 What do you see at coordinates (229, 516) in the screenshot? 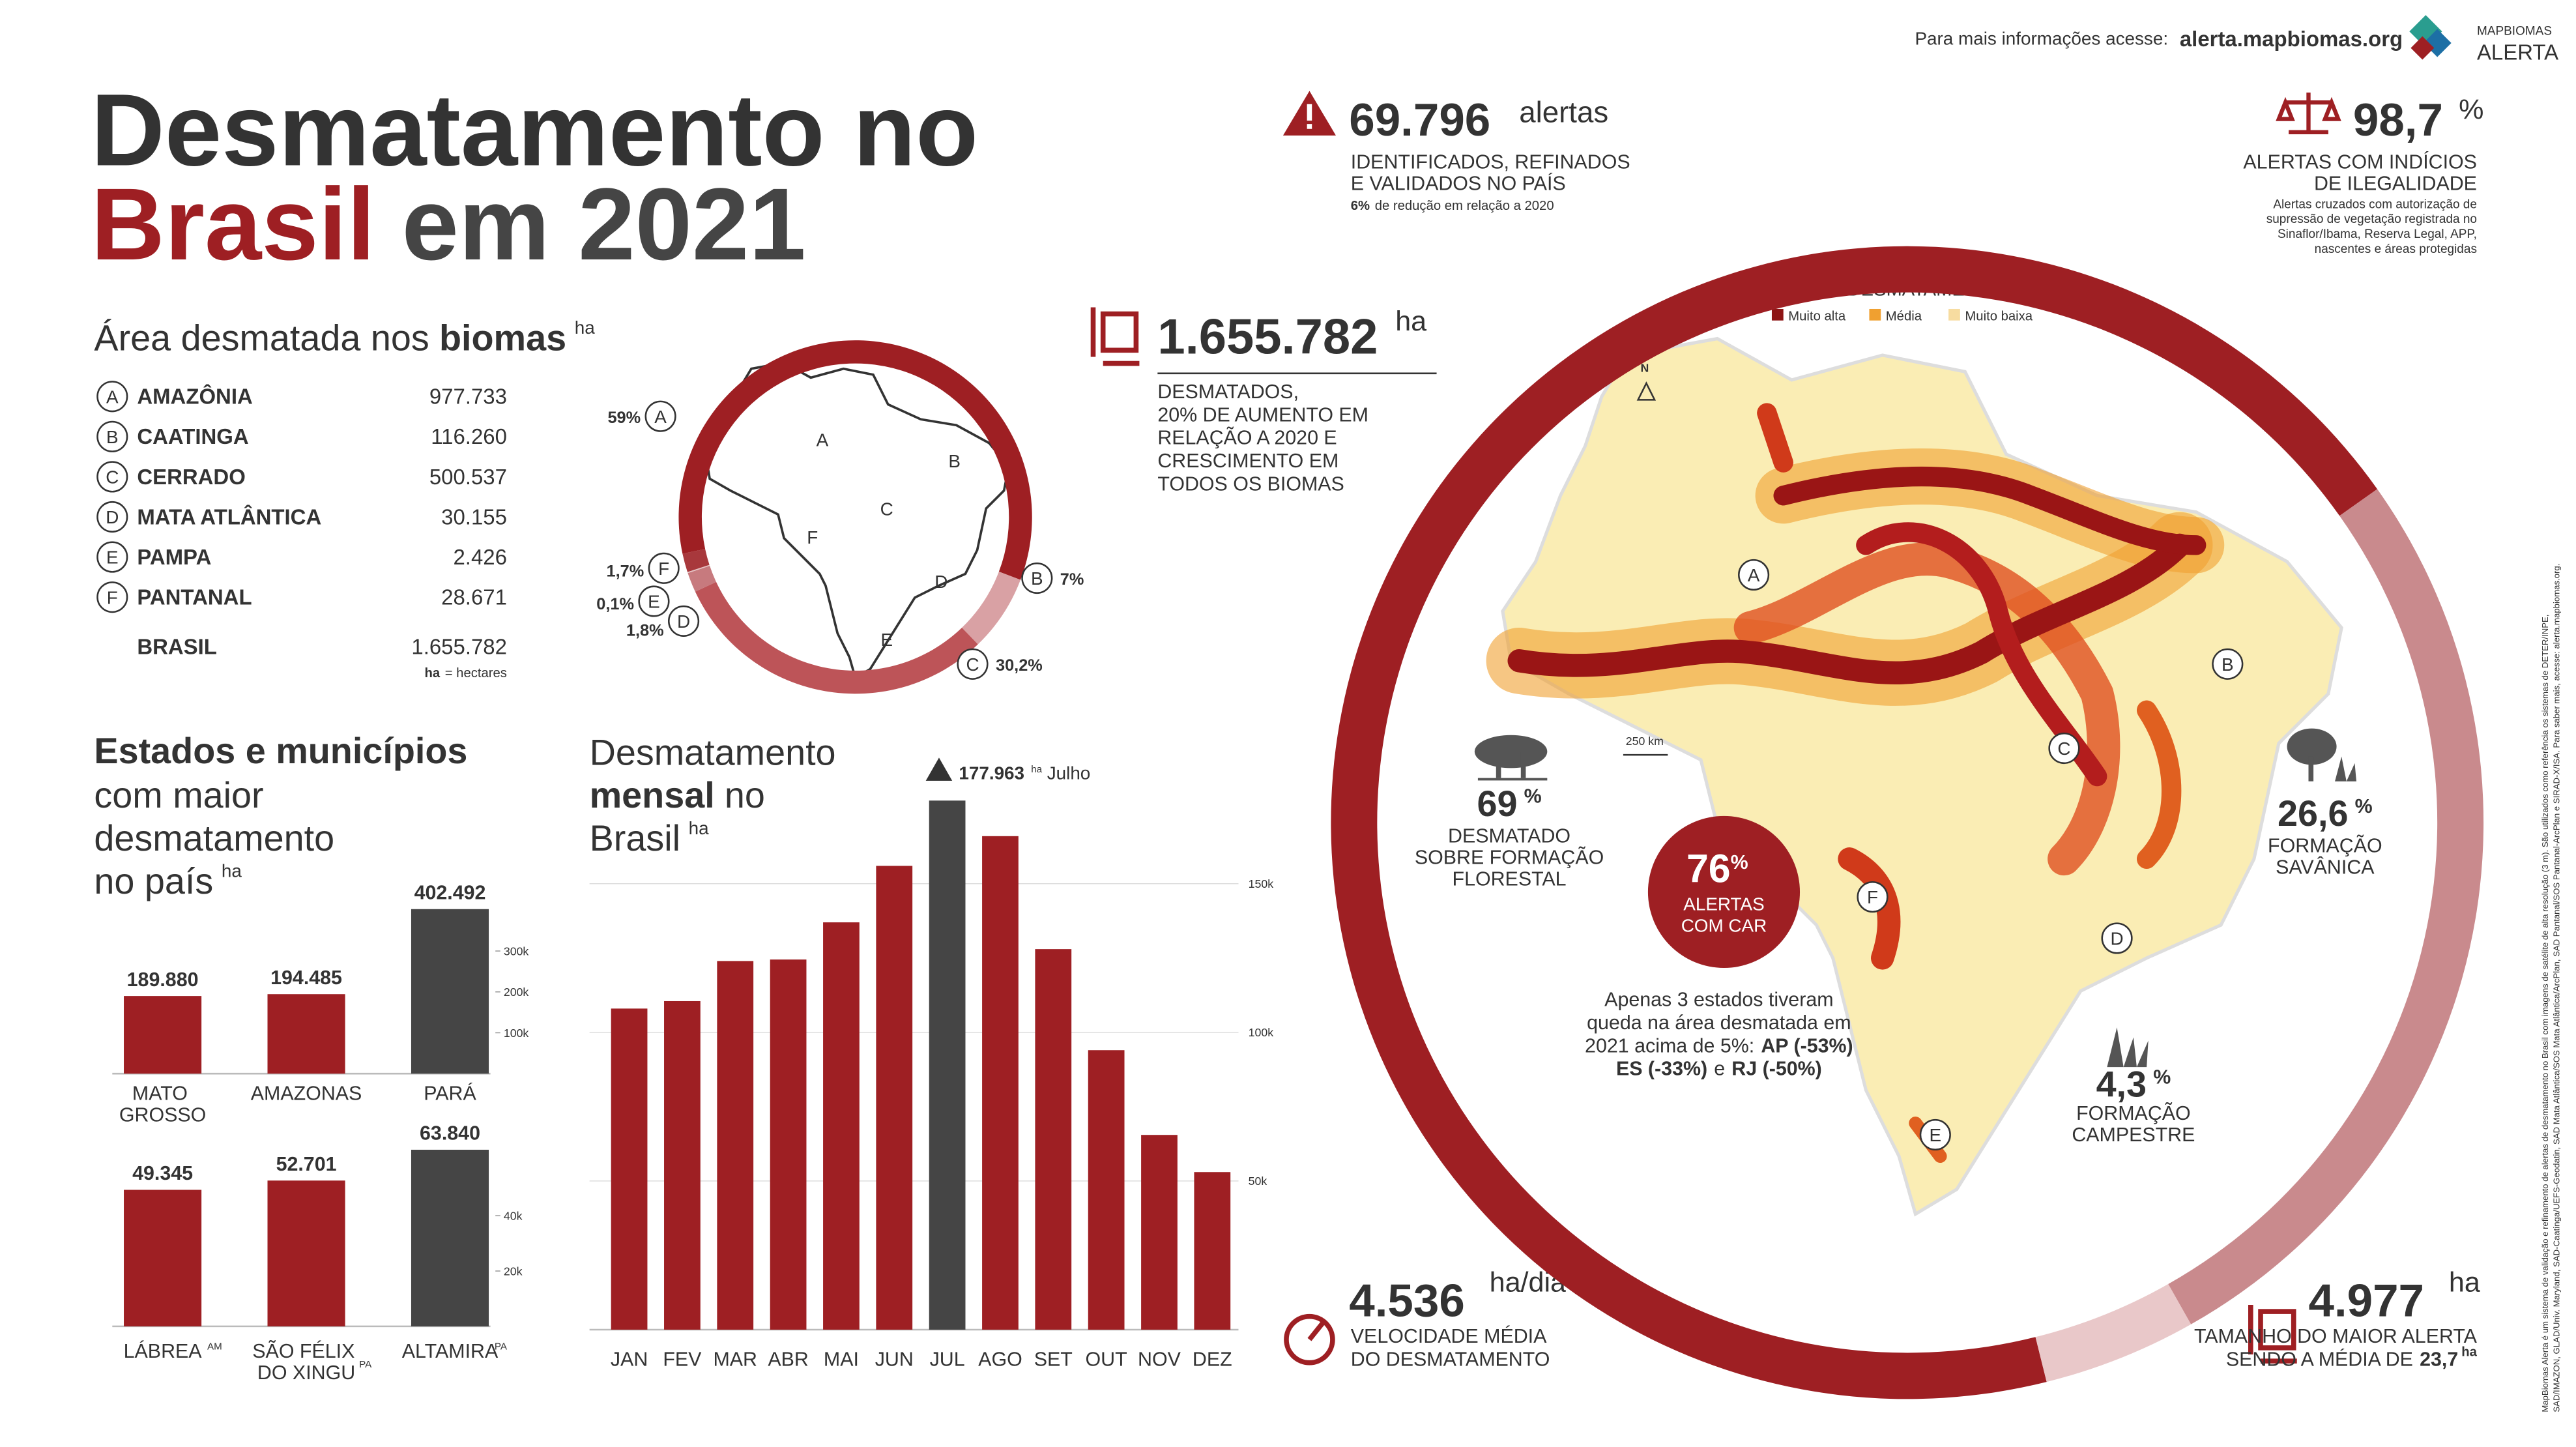
I see `biome-name: MATA ATLÂNTICA` at bounding box center [229, 516].